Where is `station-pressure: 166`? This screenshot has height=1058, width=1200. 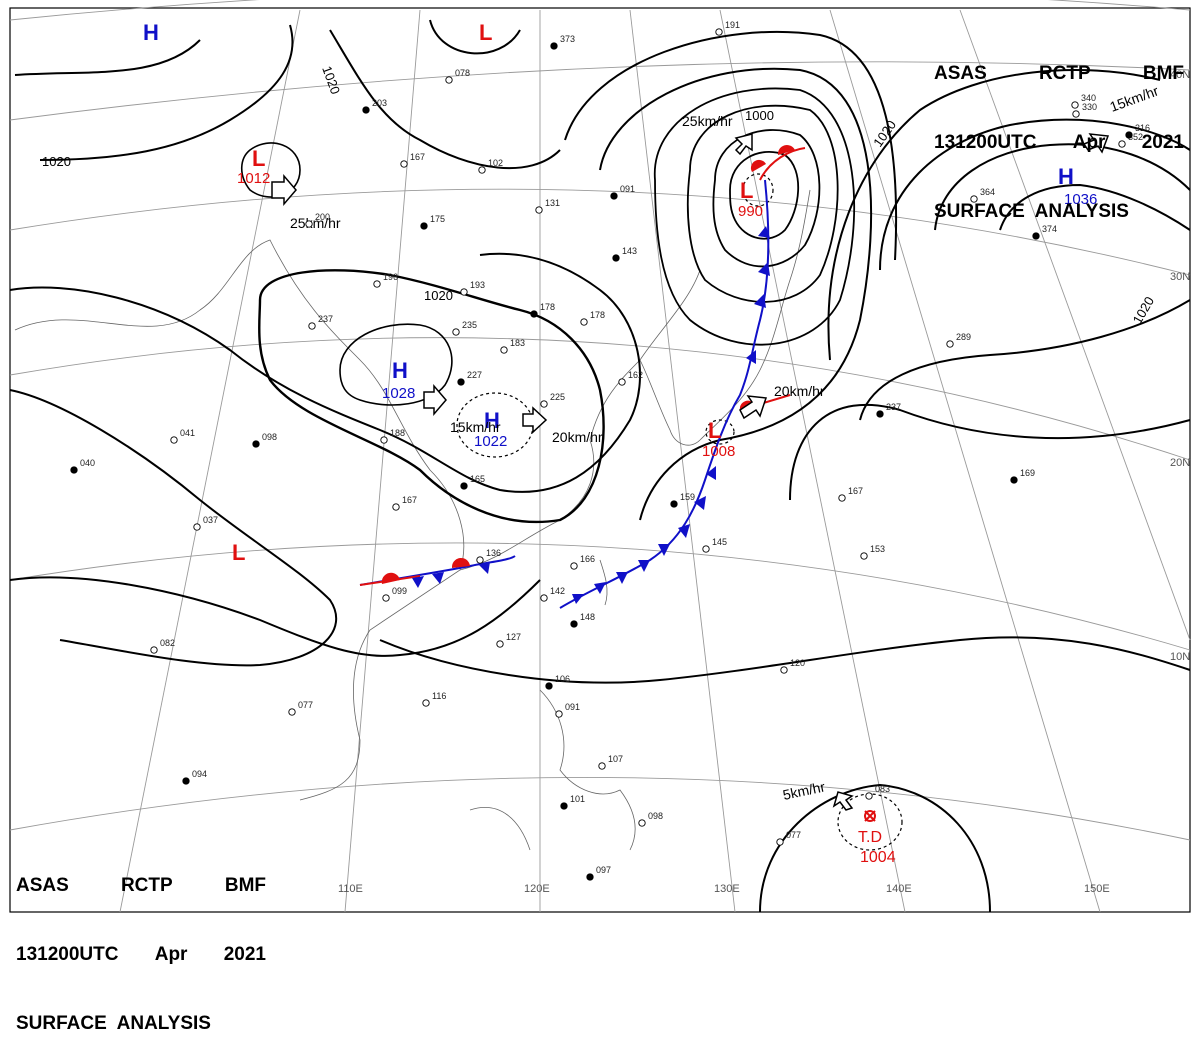
station-pressure: 166 is located at coordinates (587, 559).